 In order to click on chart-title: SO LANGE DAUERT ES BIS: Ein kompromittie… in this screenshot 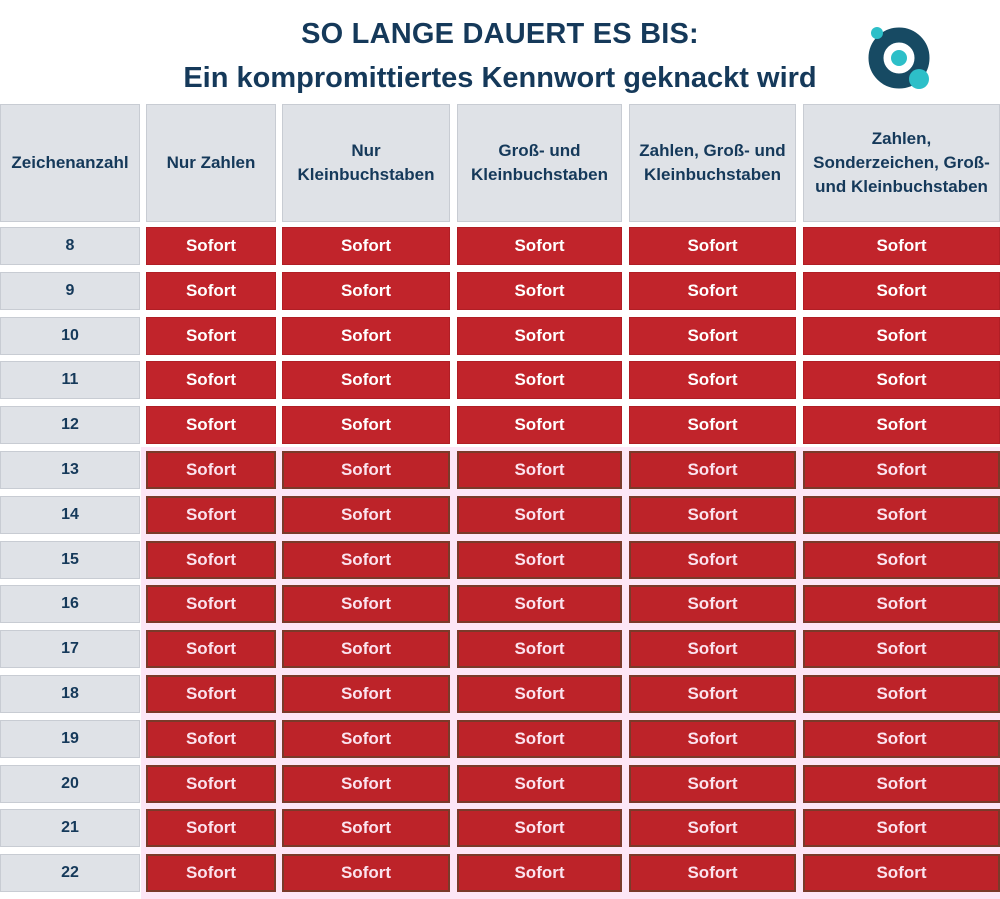, I will do `click(500, 56)`.